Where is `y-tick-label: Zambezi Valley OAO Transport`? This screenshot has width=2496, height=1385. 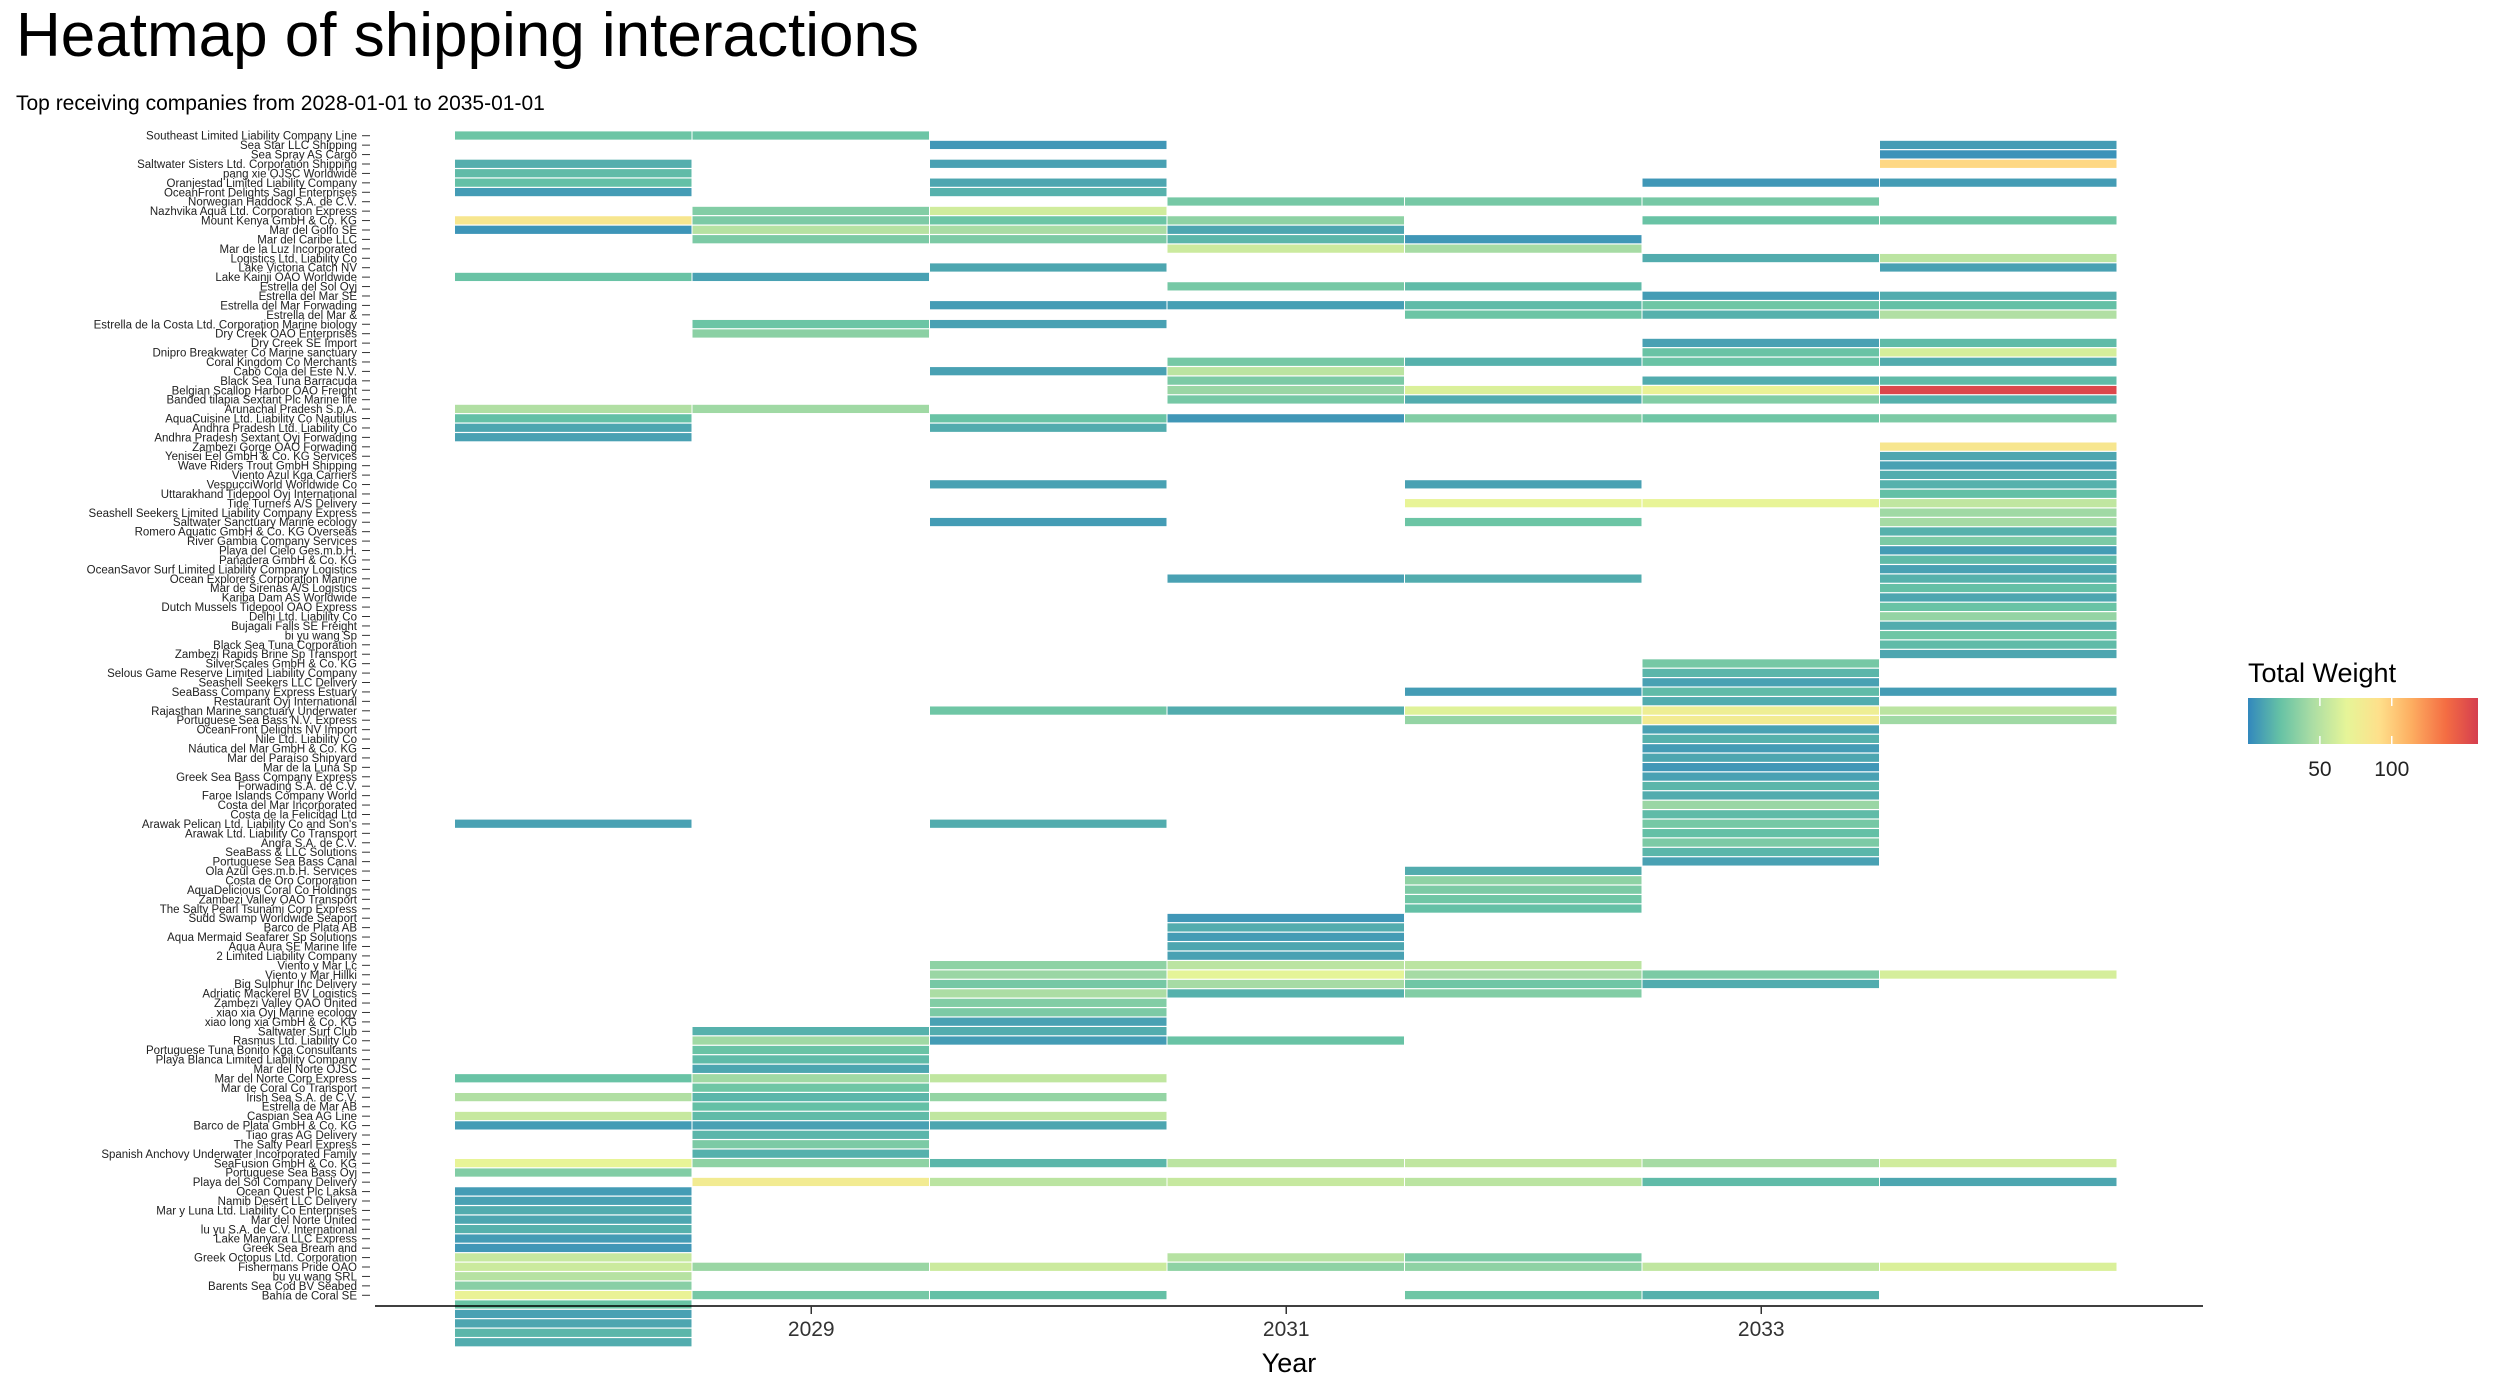 y-tick-label: Zambezi Valley OAO Transport is located at coordinates (278, 900).